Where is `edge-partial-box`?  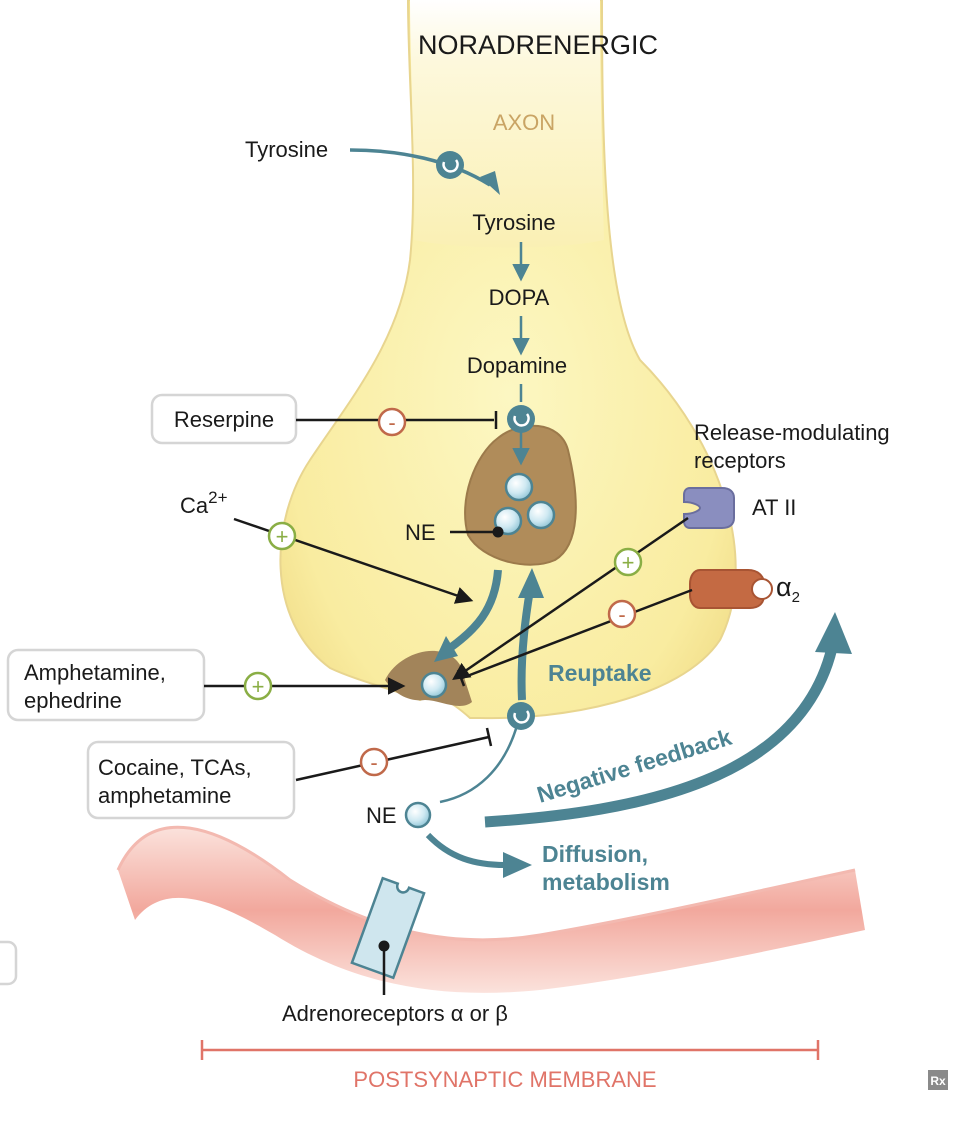
edge-partial-box is located at coordinates (9, 963).